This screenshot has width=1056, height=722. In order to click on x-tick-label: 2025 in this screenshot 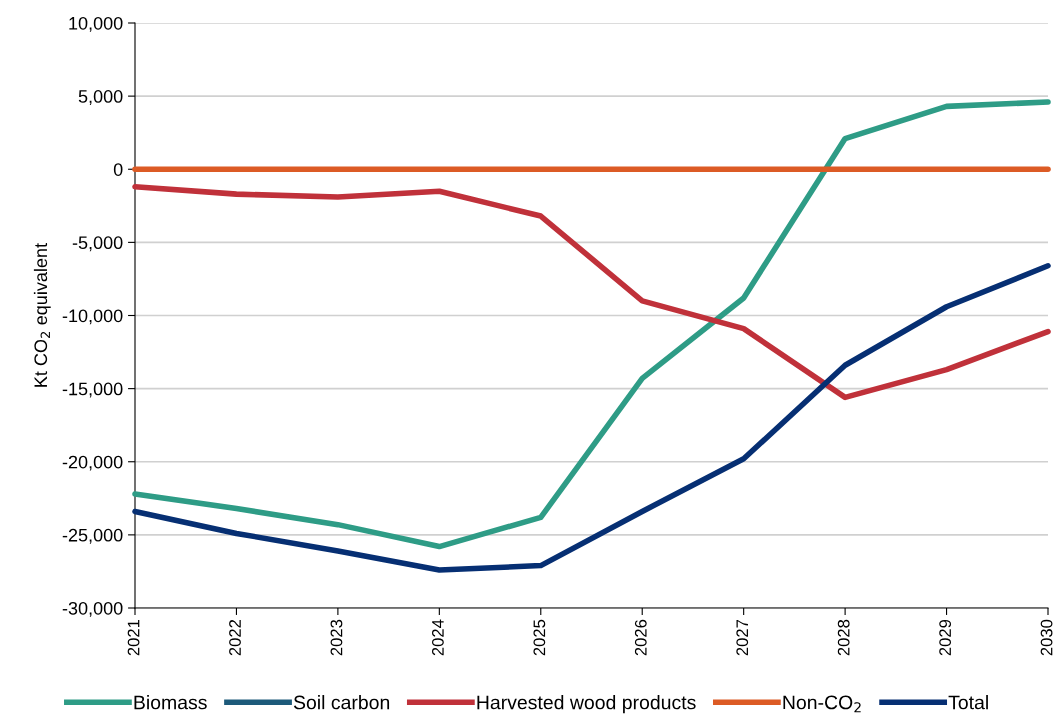, I will do `click(539, 637)`.